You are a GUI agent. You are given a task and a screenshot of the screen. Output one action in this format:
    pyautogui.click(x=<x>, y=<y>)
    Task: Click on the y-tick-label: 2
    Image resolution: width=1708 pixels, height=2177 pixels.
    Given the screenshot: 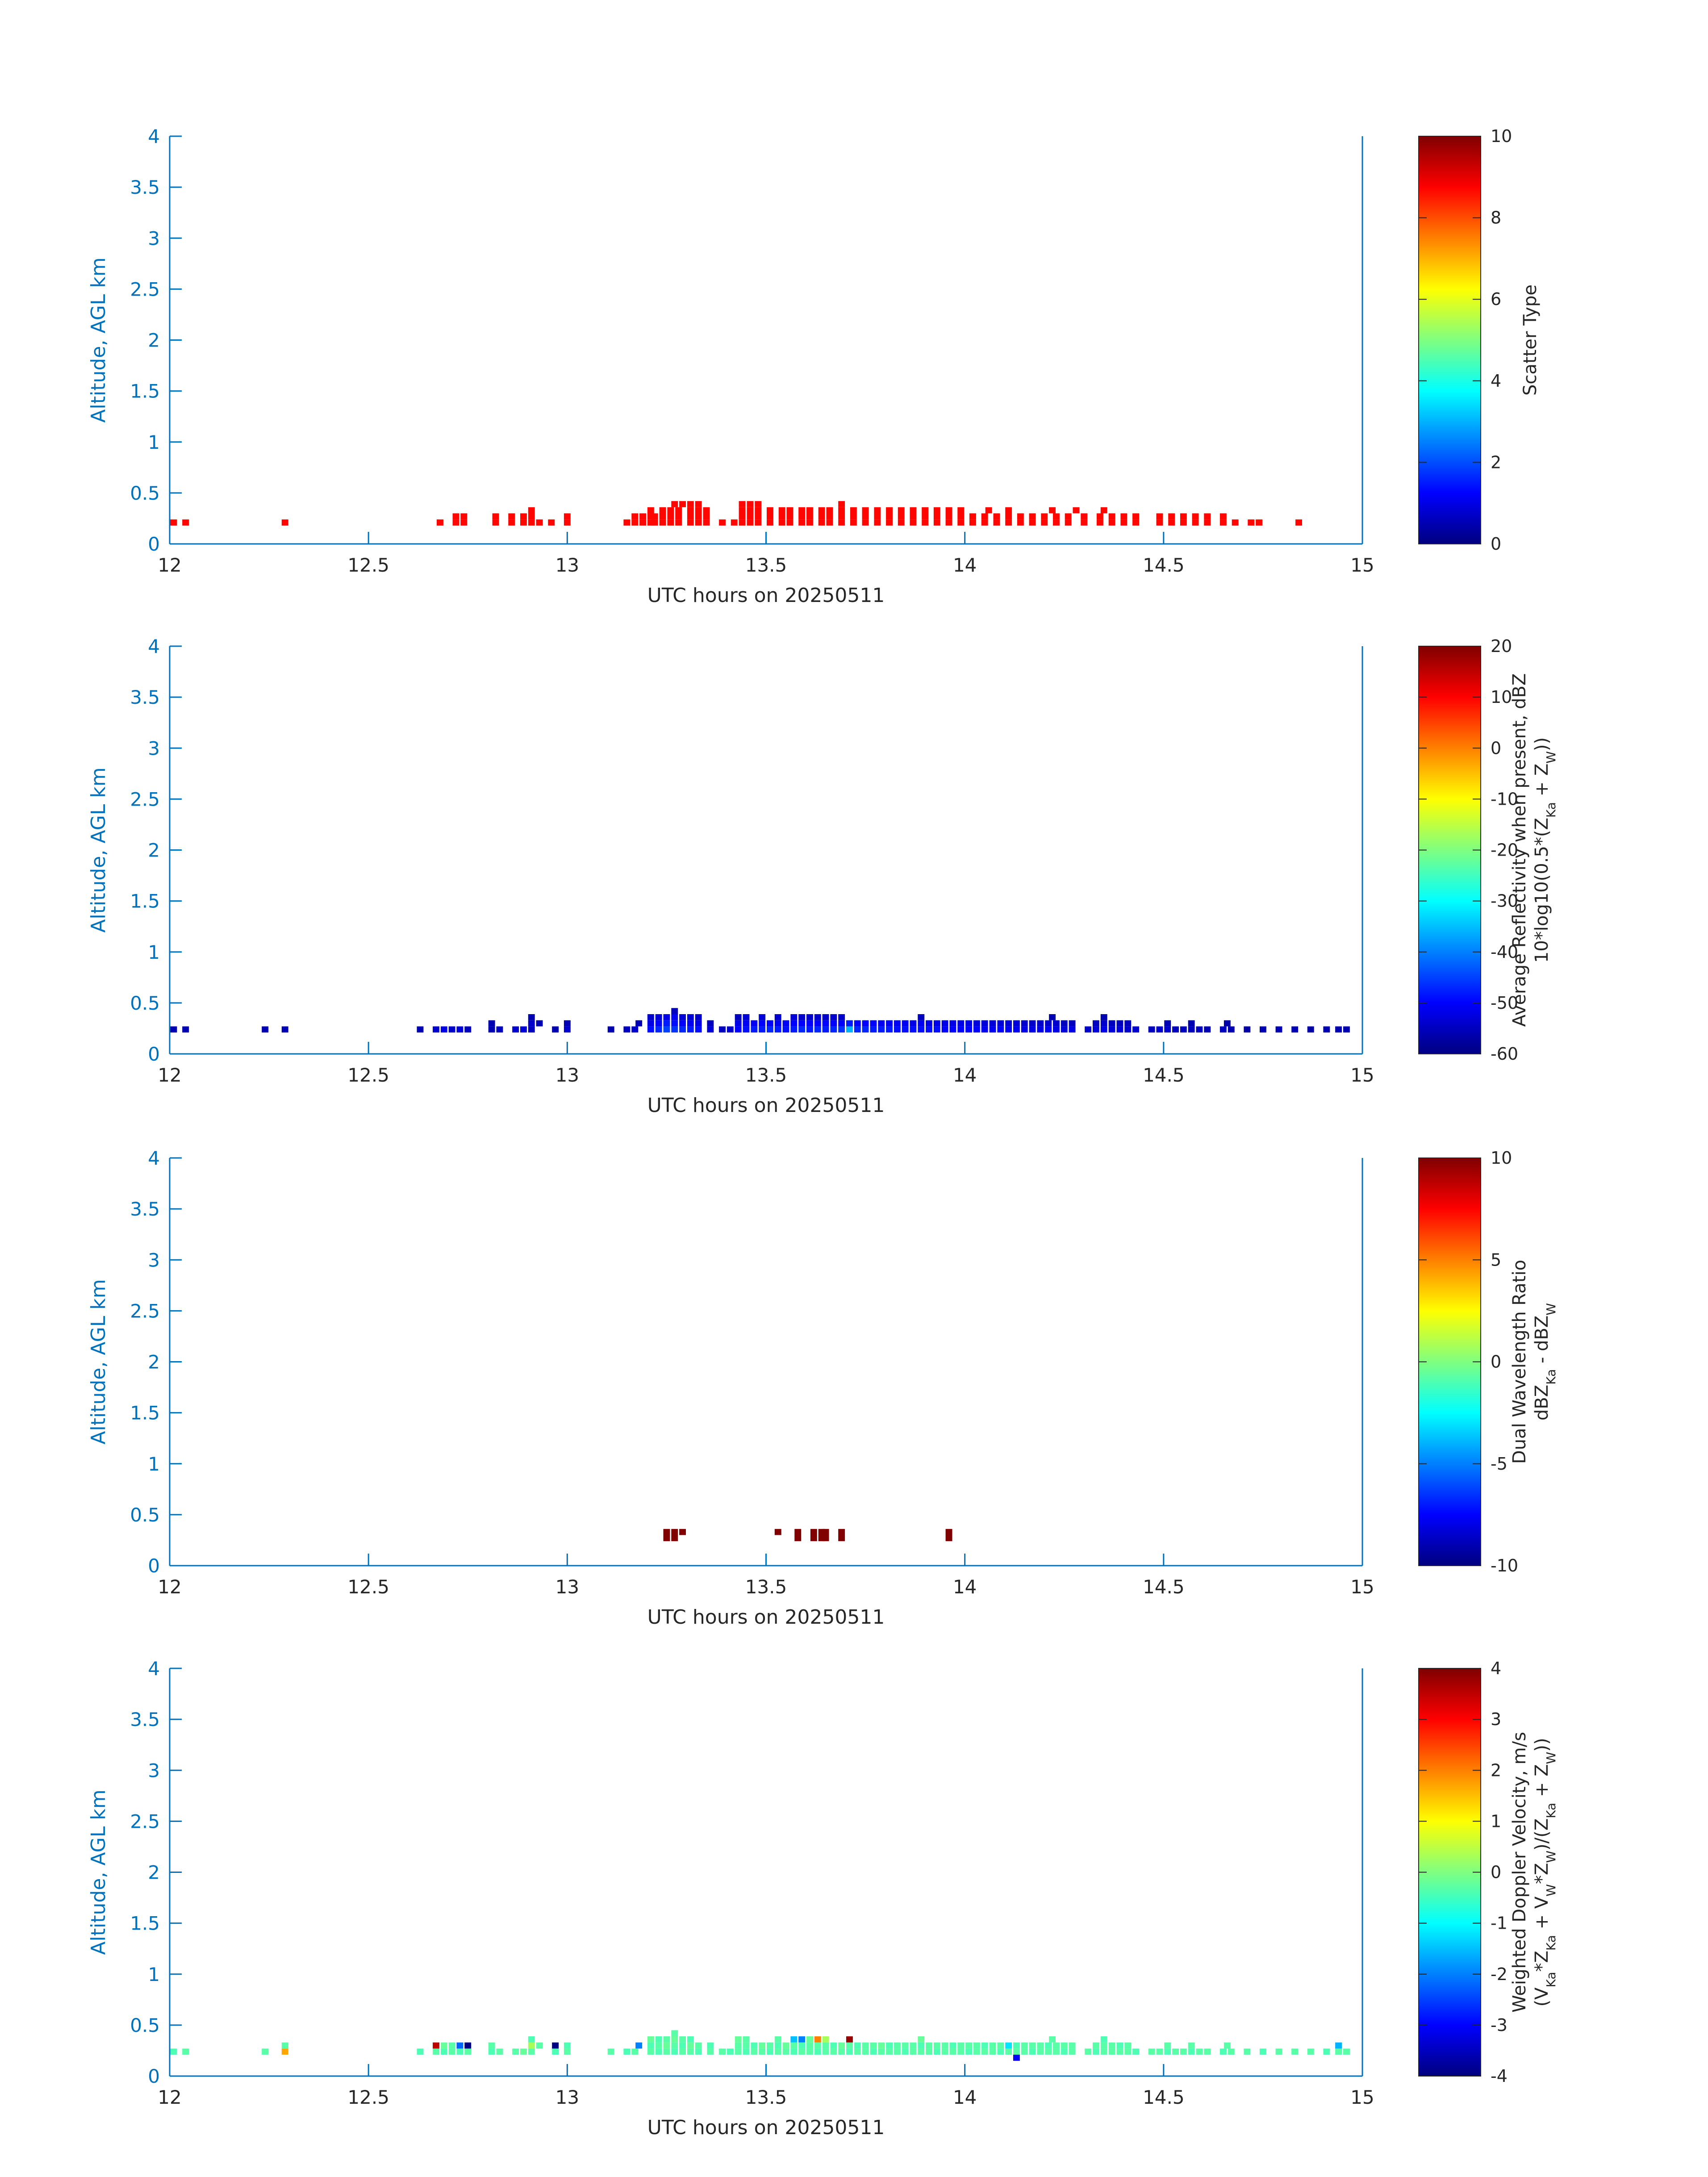 What is the action you would take?
    pyautogui.click(x=154, y=340)
    